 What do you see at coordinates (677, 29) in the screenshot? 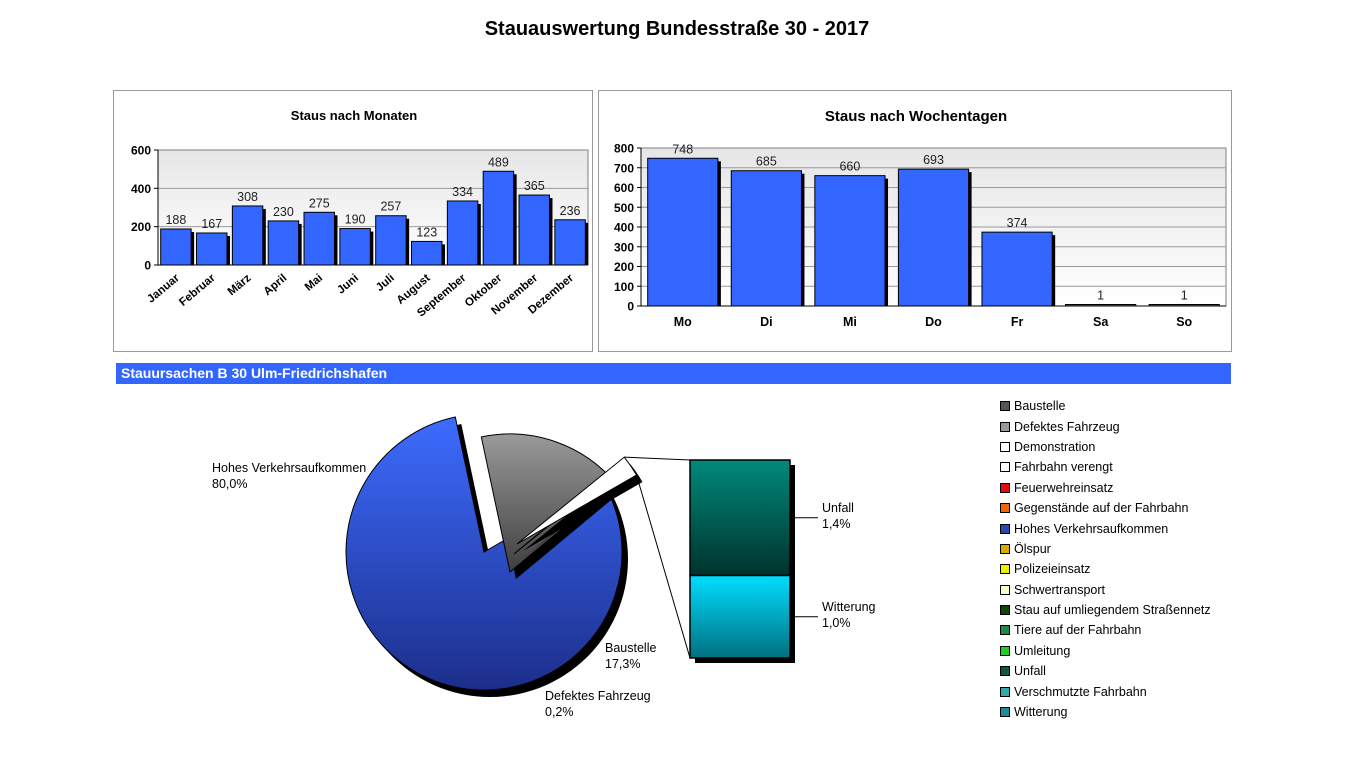
I see `page-title: Stauauswertung Bundesstraße 30 - 2017` at bounding box center [677, 29].